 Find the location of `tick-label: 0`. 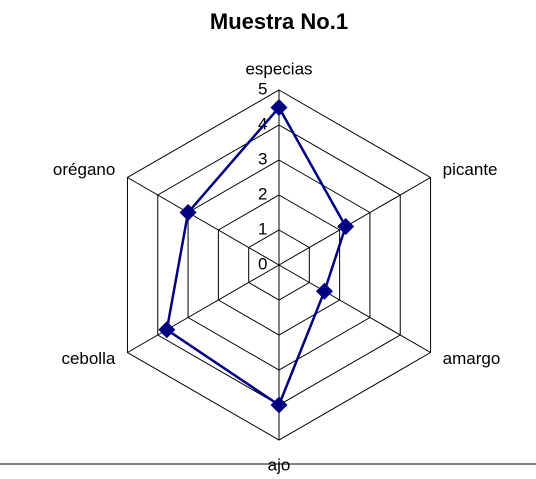

tick-label: 0 is located at coordinates (262, 263).